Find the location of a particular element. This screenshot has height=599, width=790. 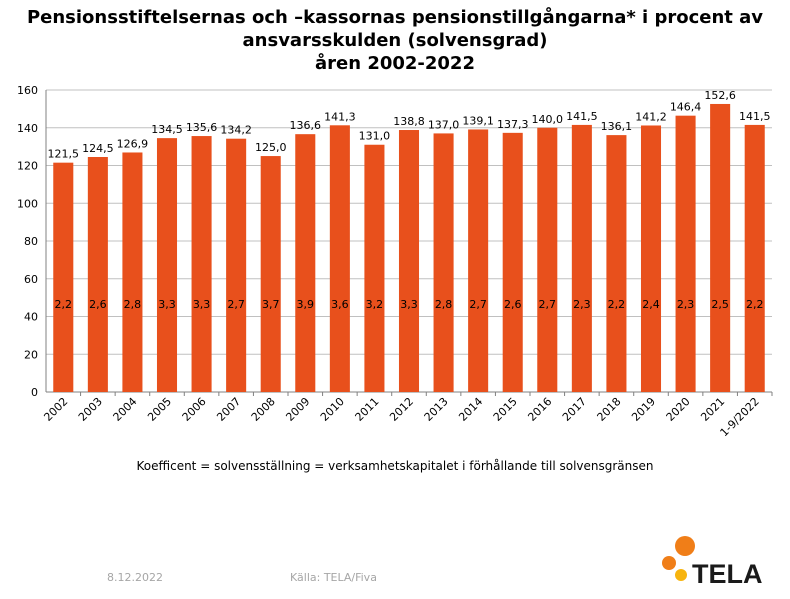

value-label: 141,3 is located at coordinates (340, 116).